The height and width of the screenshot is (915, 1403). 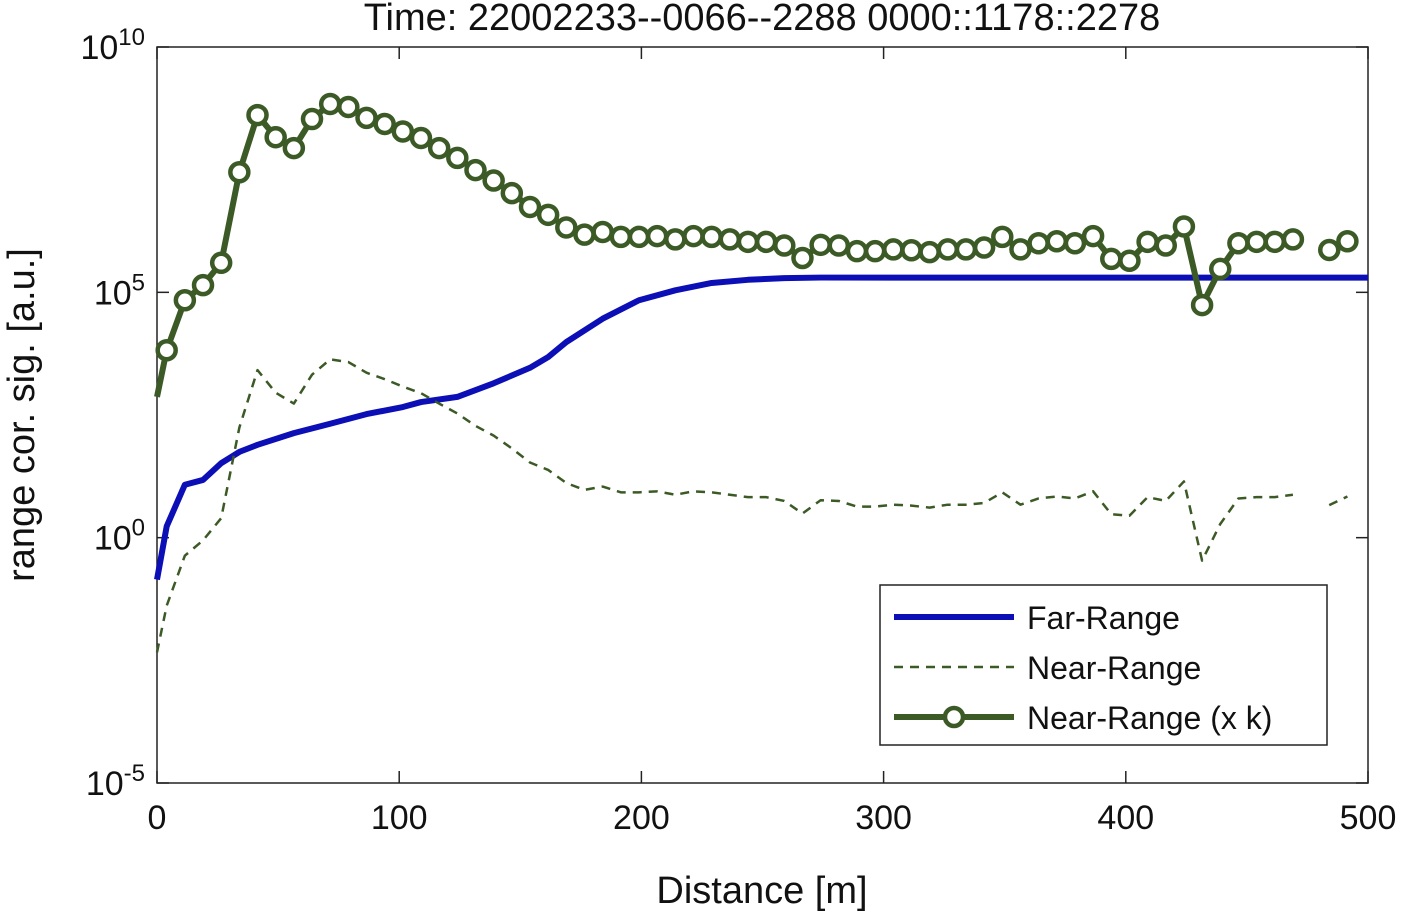 What do you see at coordinates (1368, 818) in the screenshot?
I see `x-tick-label: 500` at bounding box center [1368, 818].